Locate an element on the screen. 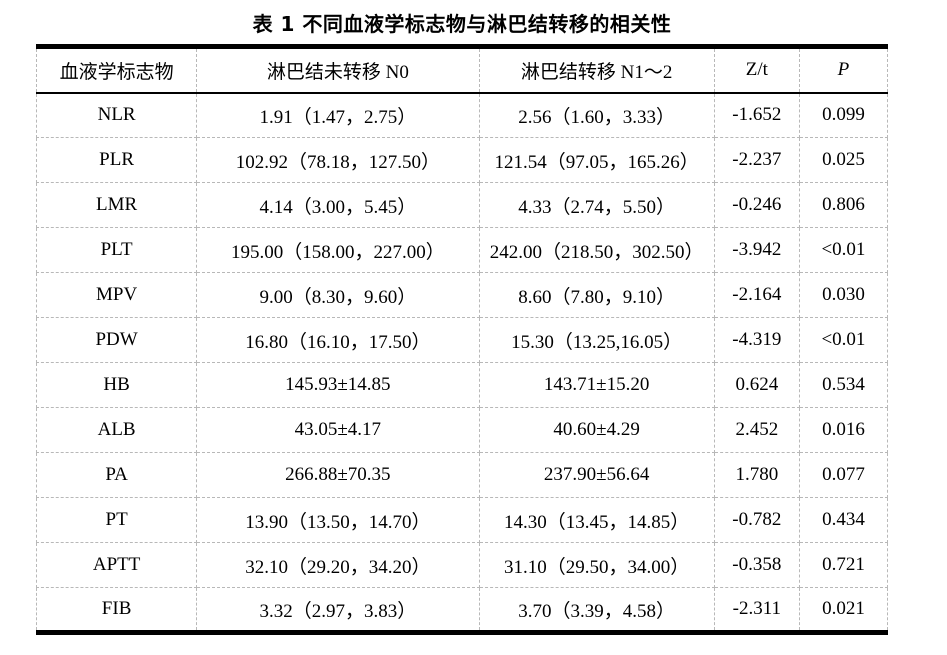 Image resolution: width=947 pixels, height=655 pixels. cell-p: 0.534 is located at coordinates (843, 385).